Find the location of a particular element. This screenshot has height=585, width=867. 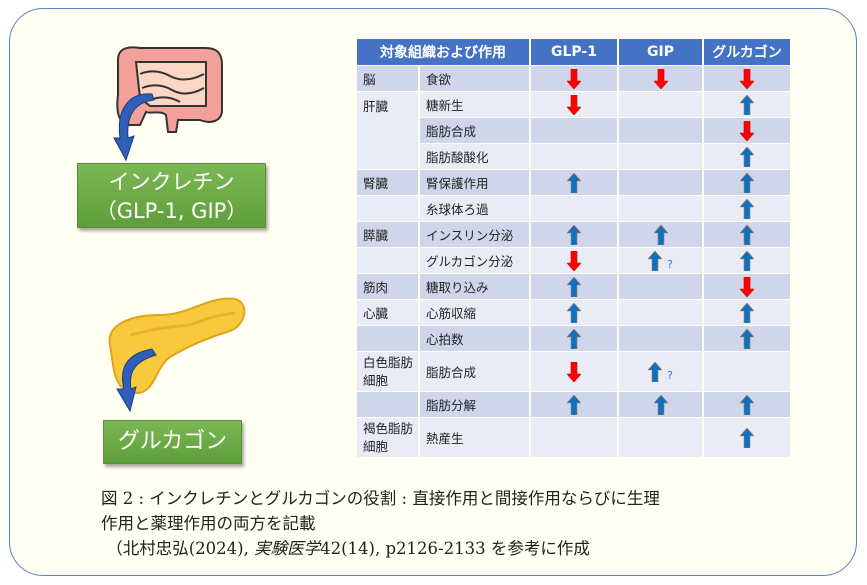

table-row: 白色脂肪細胞 脂肪合成? is located at coordinates (573, 371).